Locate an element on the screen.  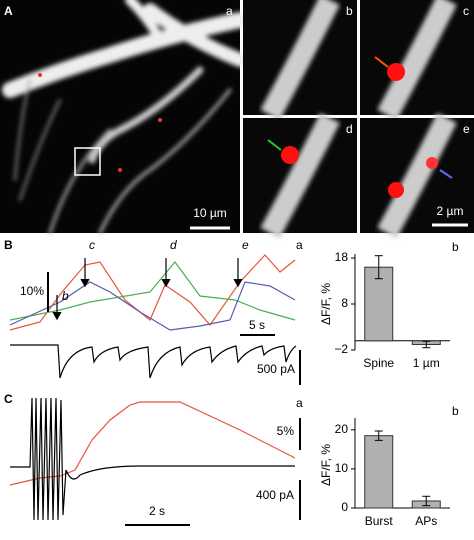
traces-c is located at coordinates (155, 461).